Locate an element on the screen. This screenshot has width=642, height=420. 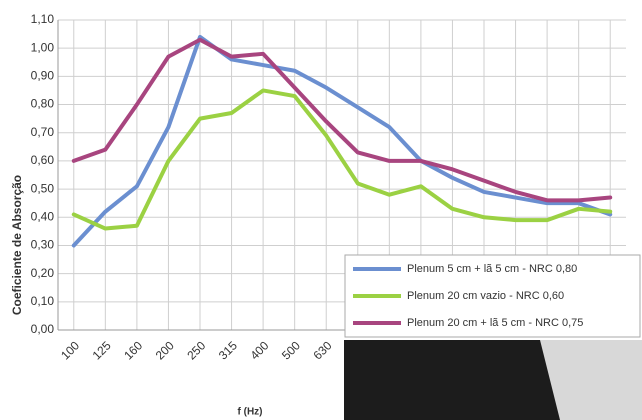
y-tick-label: 1,10 is located at coordinates (43, 19).